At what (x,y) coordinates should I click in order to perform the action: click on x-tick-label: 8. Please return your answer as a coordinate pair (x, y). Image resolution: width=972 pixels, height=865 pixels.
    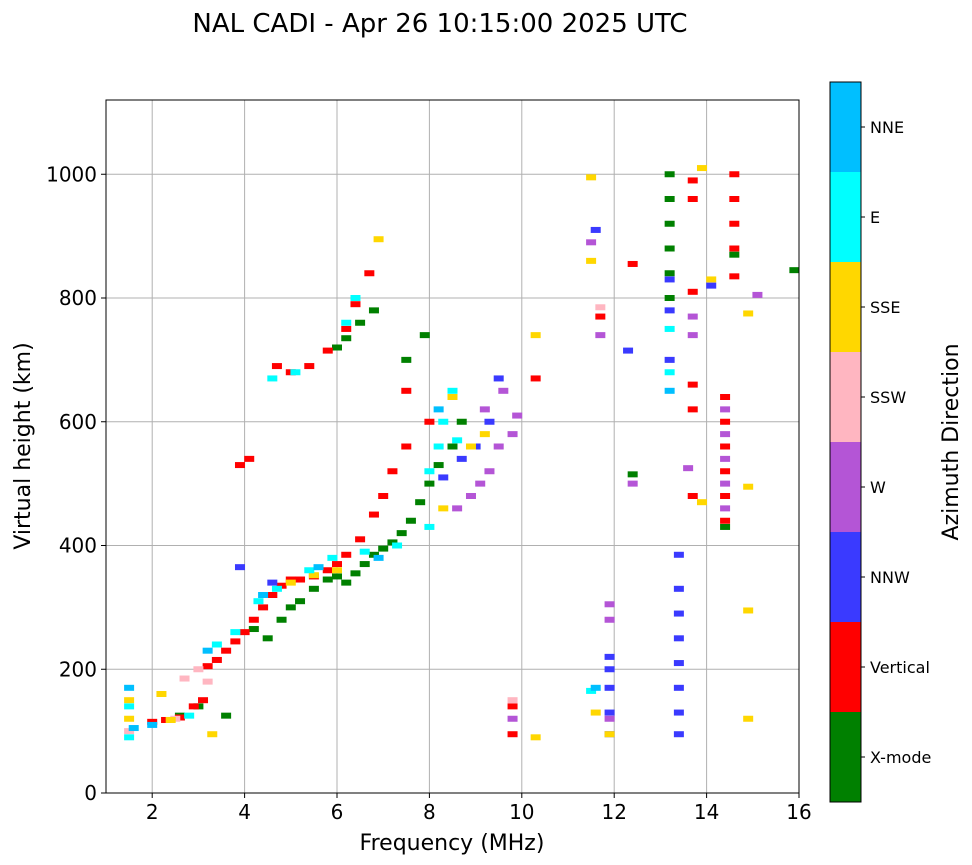
    Looking at the image, I should click on (429, 812).